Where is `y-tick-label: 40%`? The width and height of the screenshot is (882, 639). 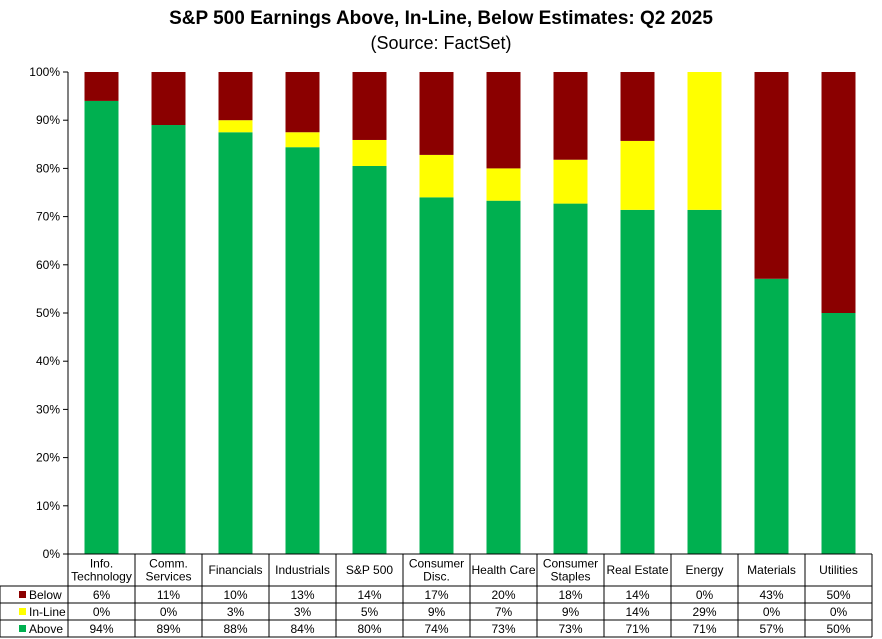 y-tick-label: 40% is located at coordinates (48, 361).